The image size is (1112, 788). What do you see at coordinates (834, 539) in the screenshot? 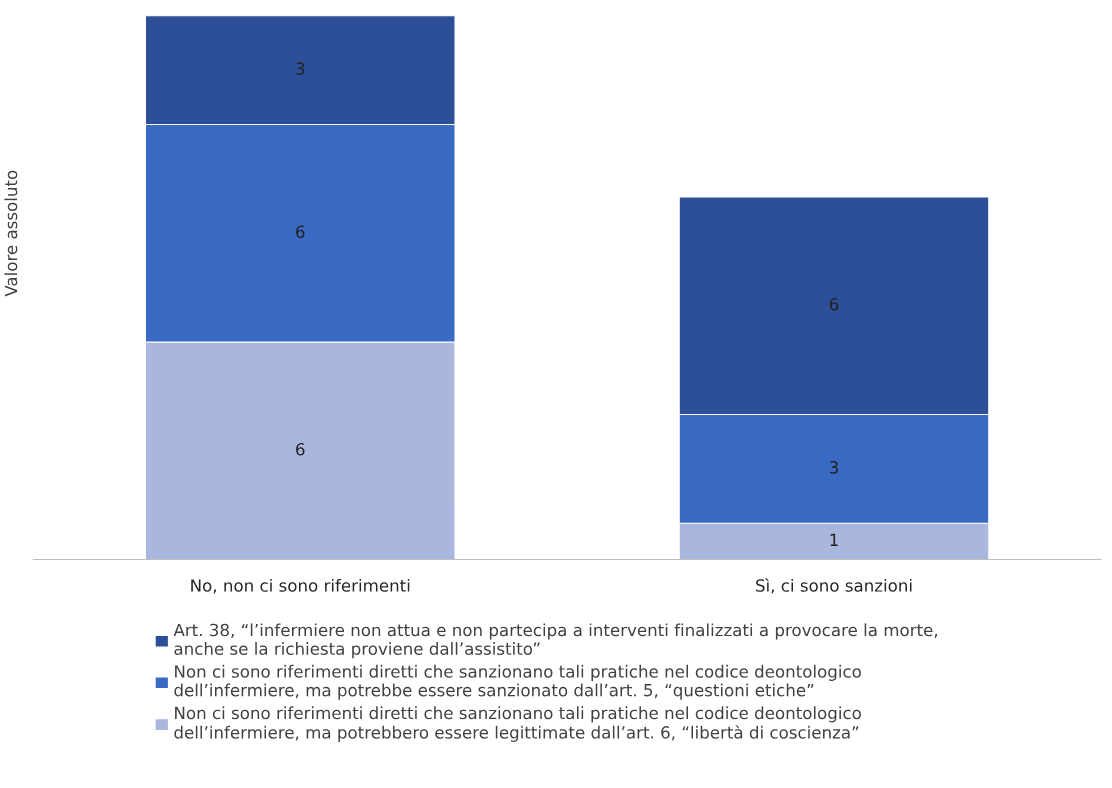
I see `data-label: 1` at bounding box center [834, 539].